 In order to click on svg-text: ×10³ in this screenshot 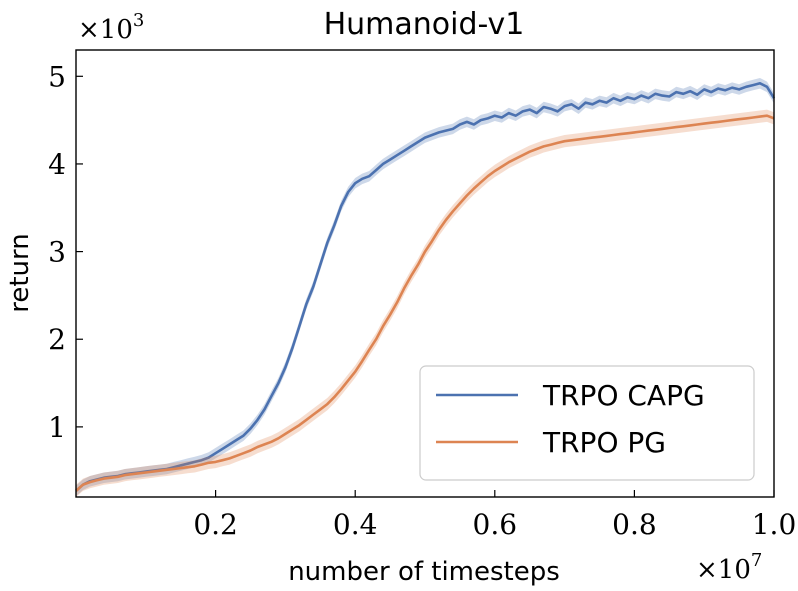, I will do `click(111, 27)`.